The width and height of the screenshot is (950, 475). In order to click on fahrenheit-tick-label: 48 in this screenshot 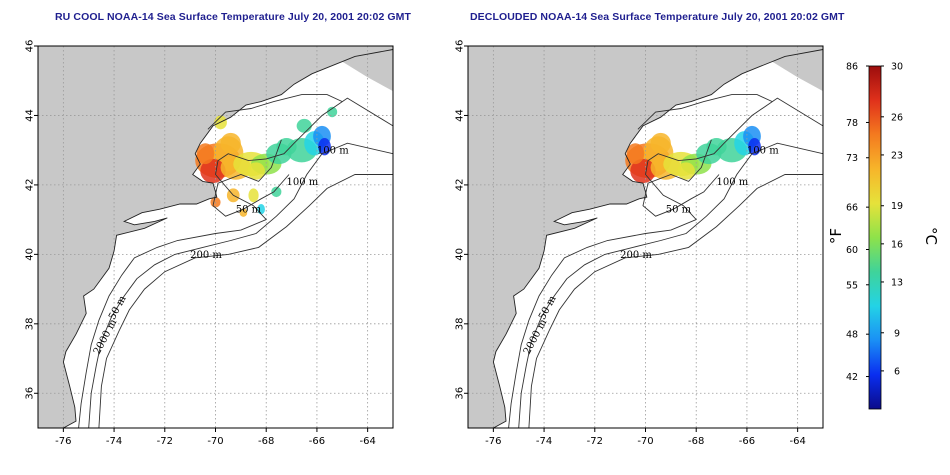, I will do `click(852, 335)`.